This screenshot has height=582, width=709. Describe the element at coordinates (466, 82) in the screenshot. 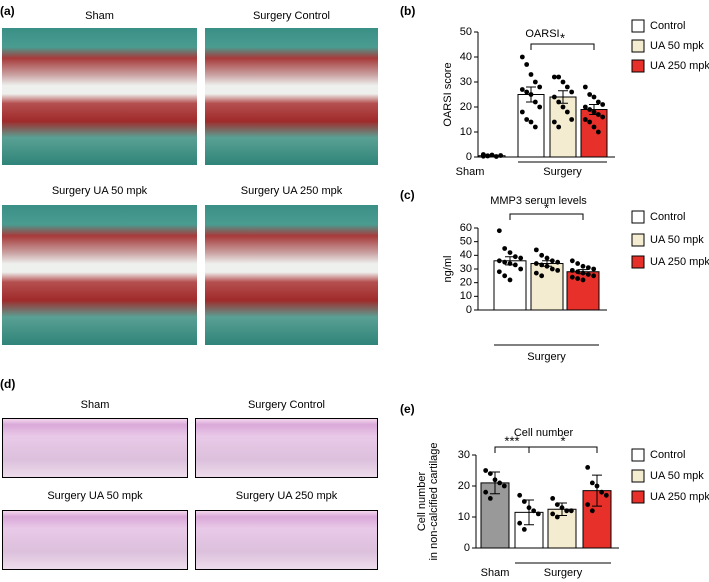

I see `y-tick-label: 30` at that location.